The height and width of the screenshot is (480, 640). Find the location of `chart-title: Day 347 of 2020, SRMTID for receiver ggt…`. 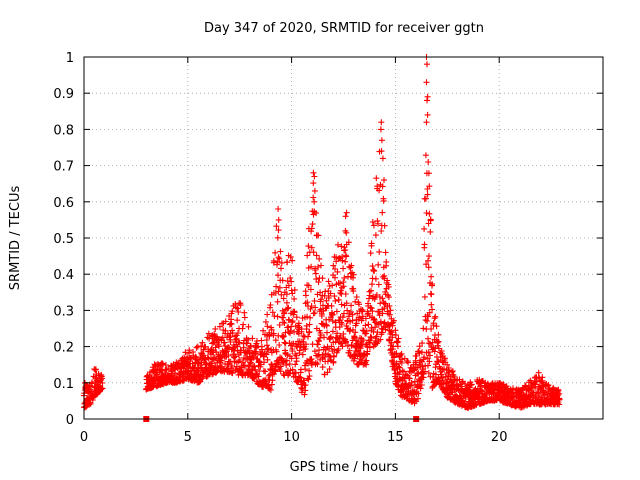

chart-title: Day 347 of 2020, SRMTID for receiver ggt… is located at coordinates (344, 28).